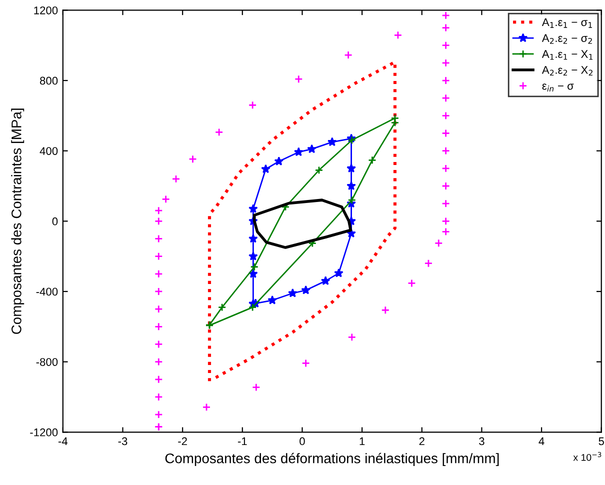  Describe the element at coordinates (182, 441) in the screenshot. I see `x-tick-label: -2` at that location.